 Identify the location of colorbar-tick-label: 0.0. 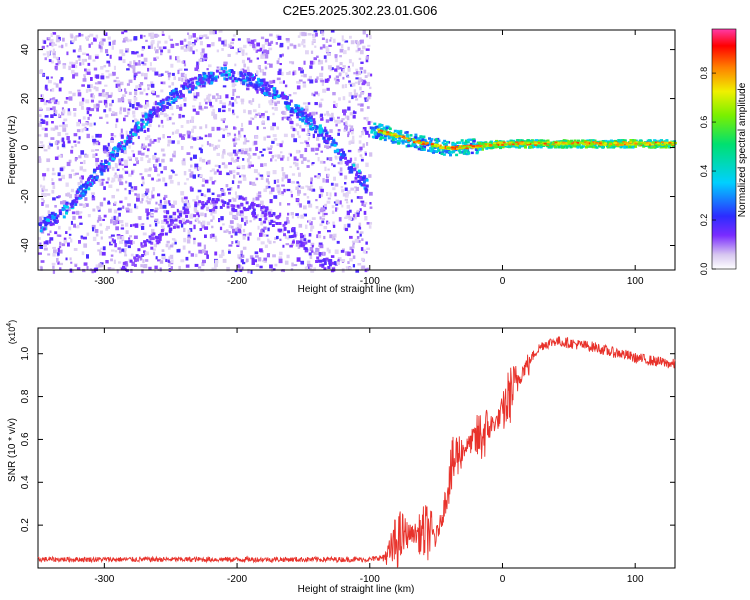
(704, 269).